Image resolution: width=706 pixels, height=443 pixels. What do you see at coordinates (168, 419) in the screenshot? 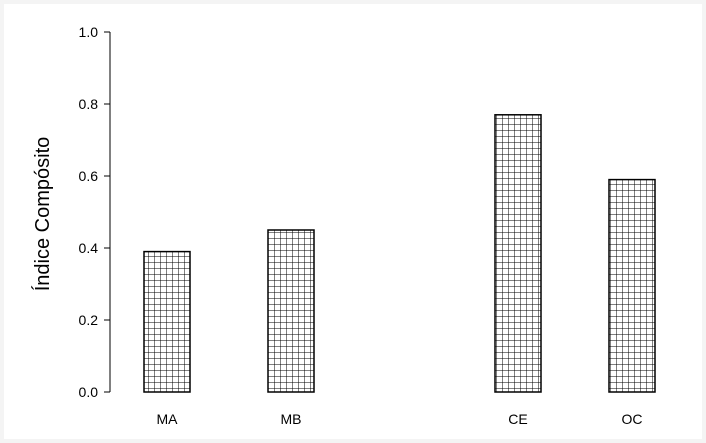
I see `x-tick-label-ma: MA` at bounding box center [168, 419].